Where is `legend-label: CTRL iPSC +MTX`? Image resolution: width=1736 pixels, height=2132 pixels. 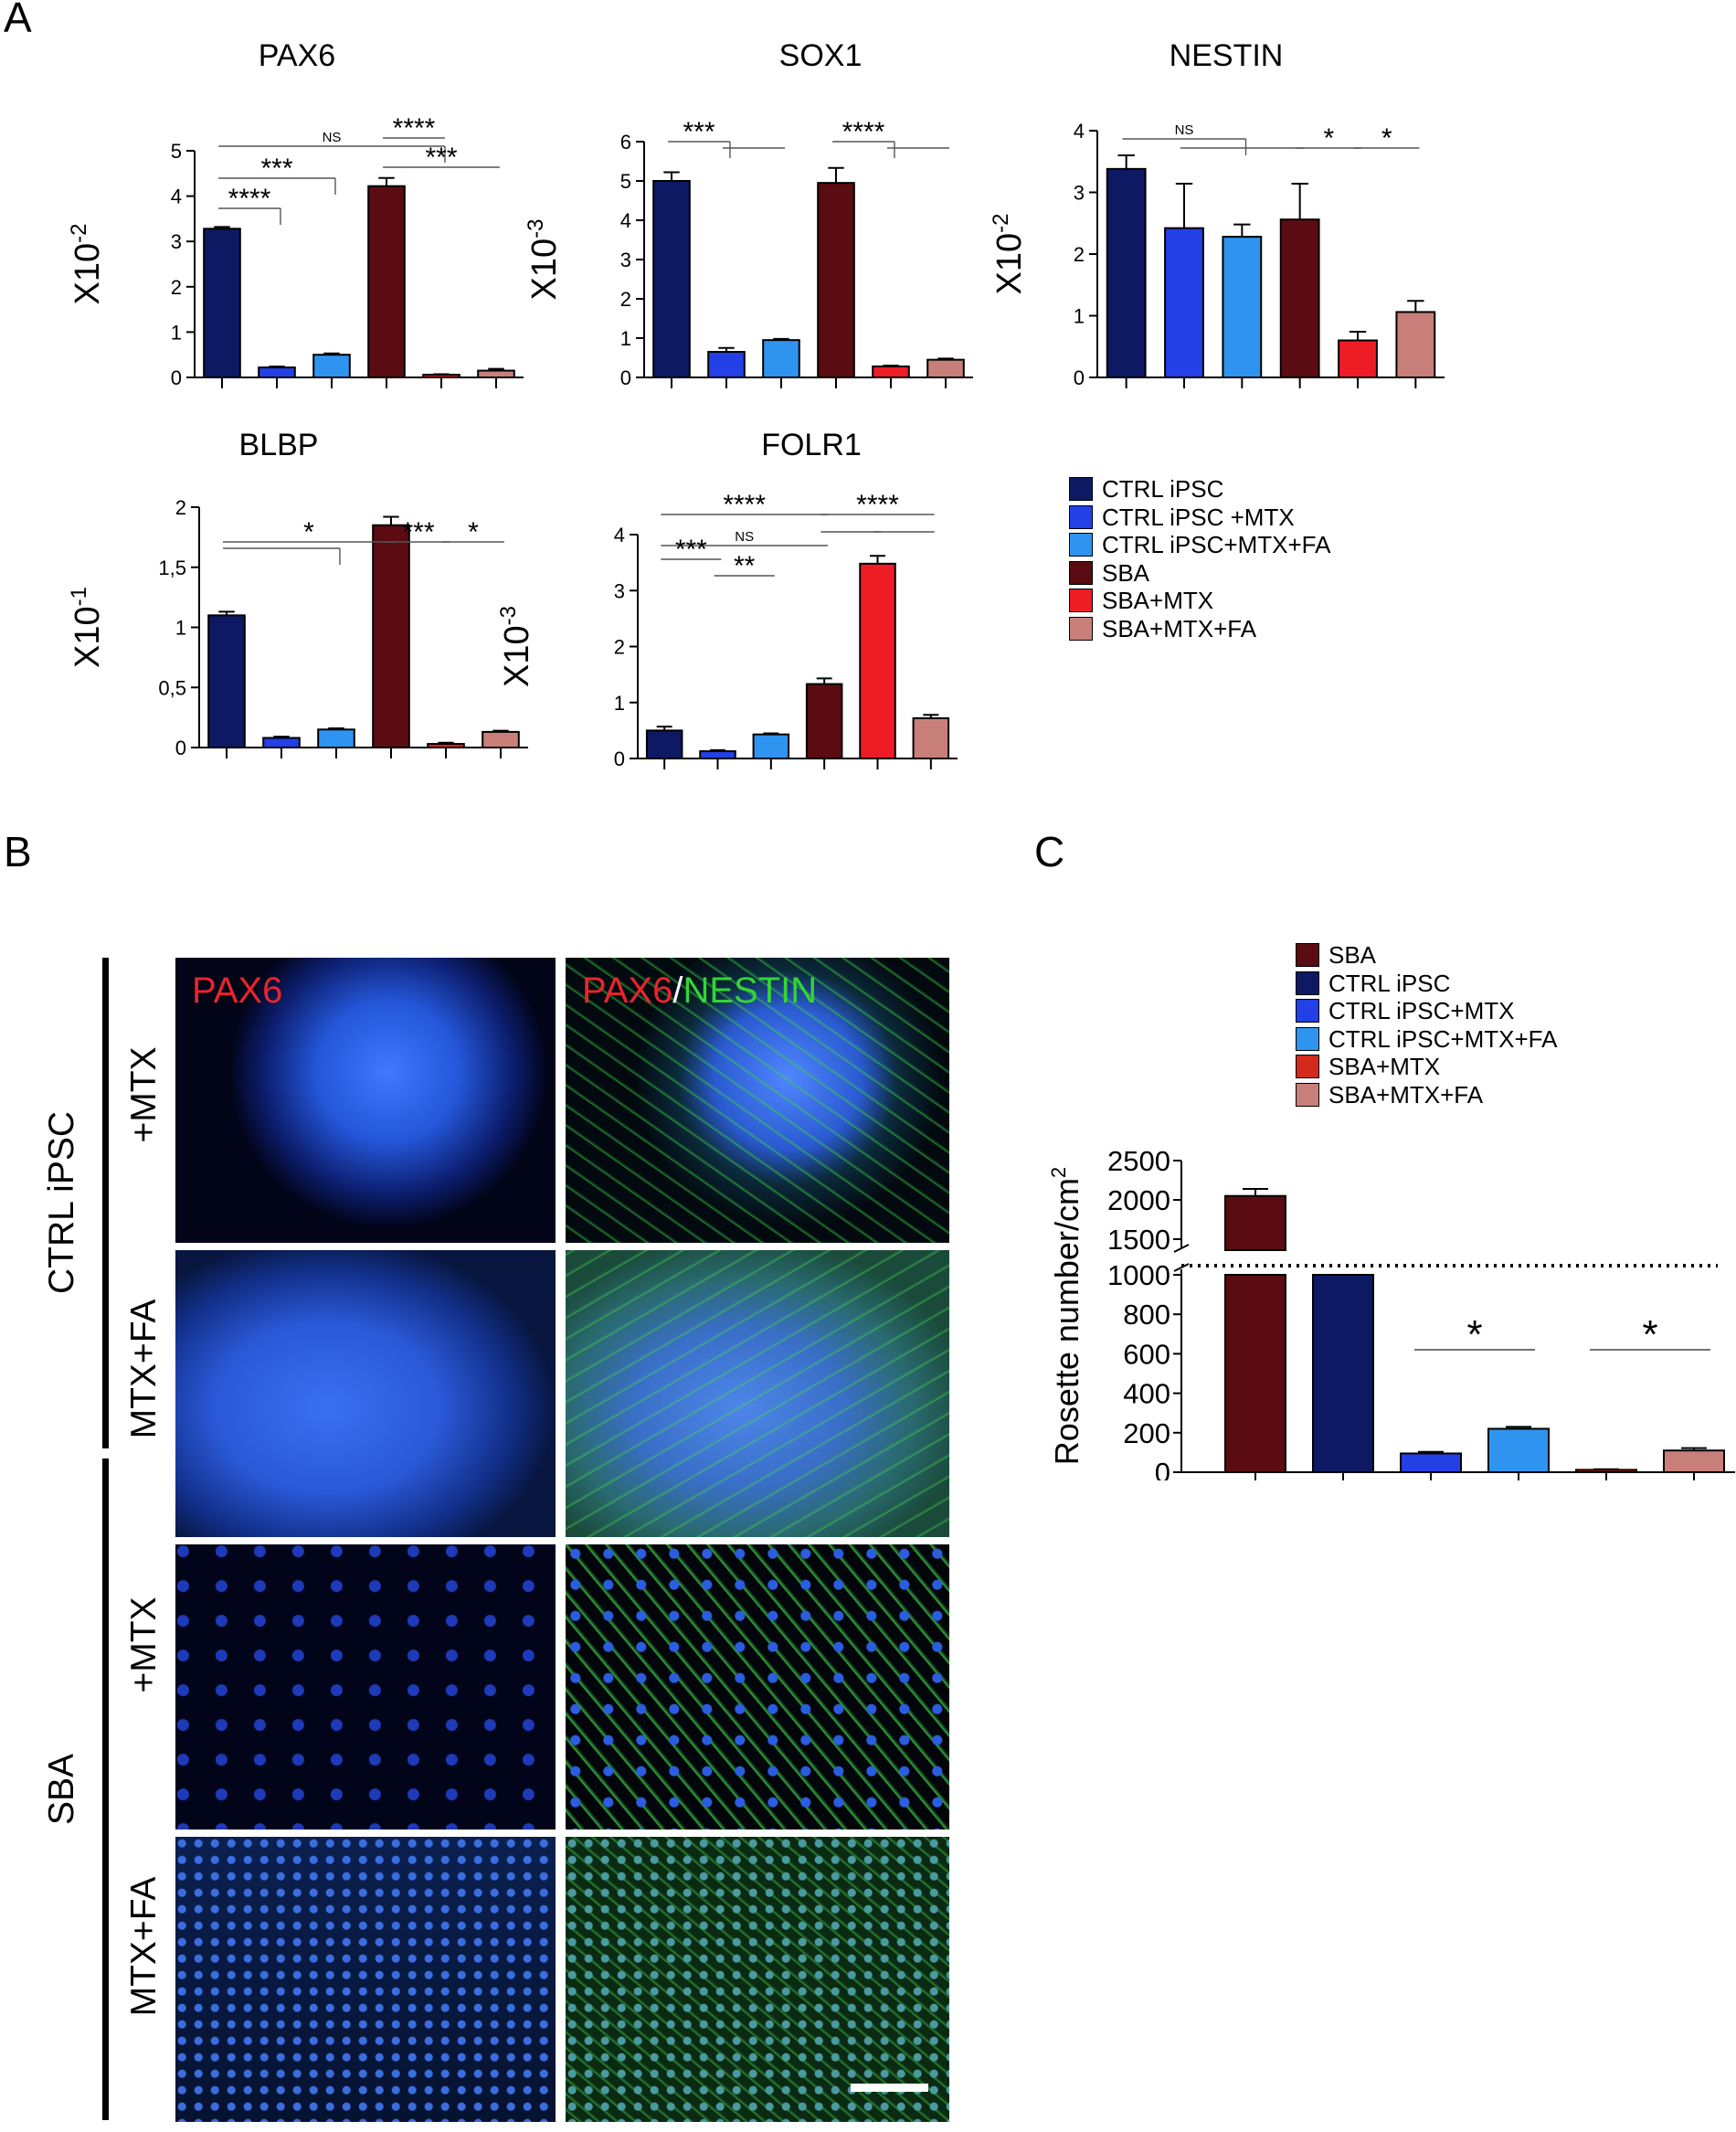 legend-label: CTRL iPSC +MTX is located at coordinates (1198, 517).